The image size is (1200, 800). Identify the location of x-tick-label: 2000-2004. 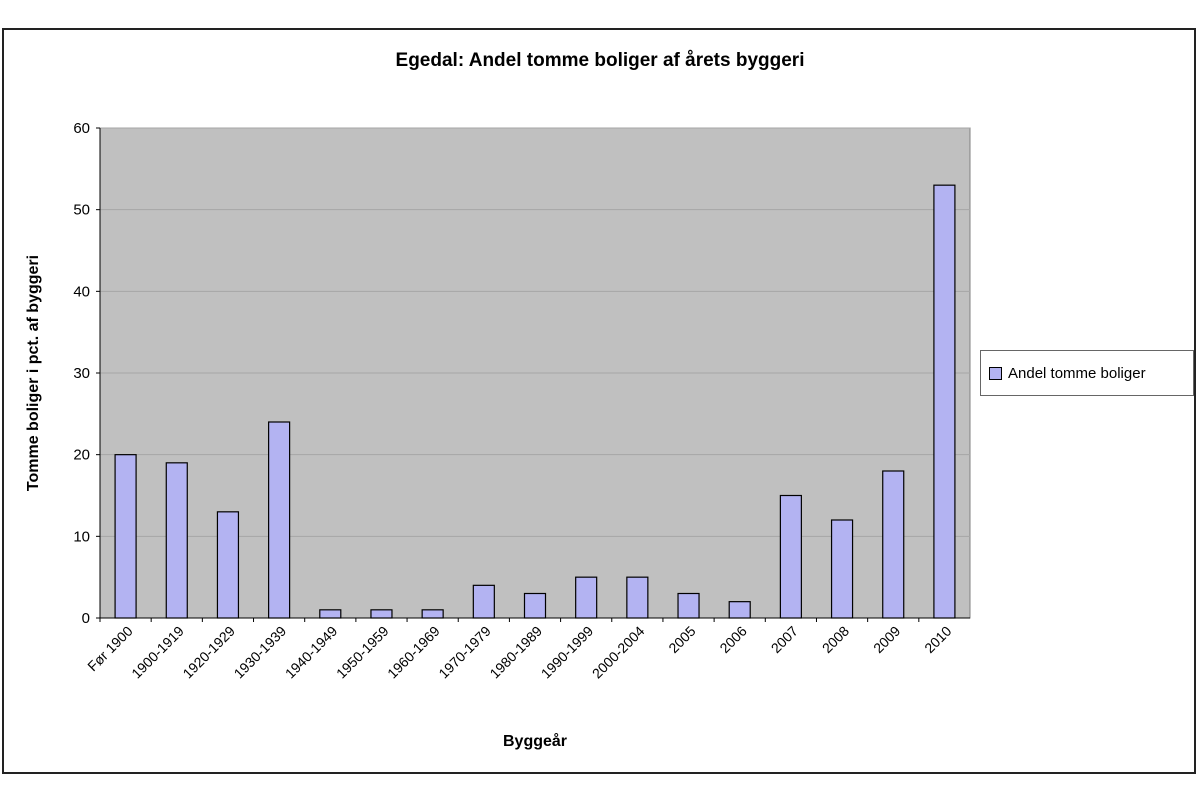
(618, 652).